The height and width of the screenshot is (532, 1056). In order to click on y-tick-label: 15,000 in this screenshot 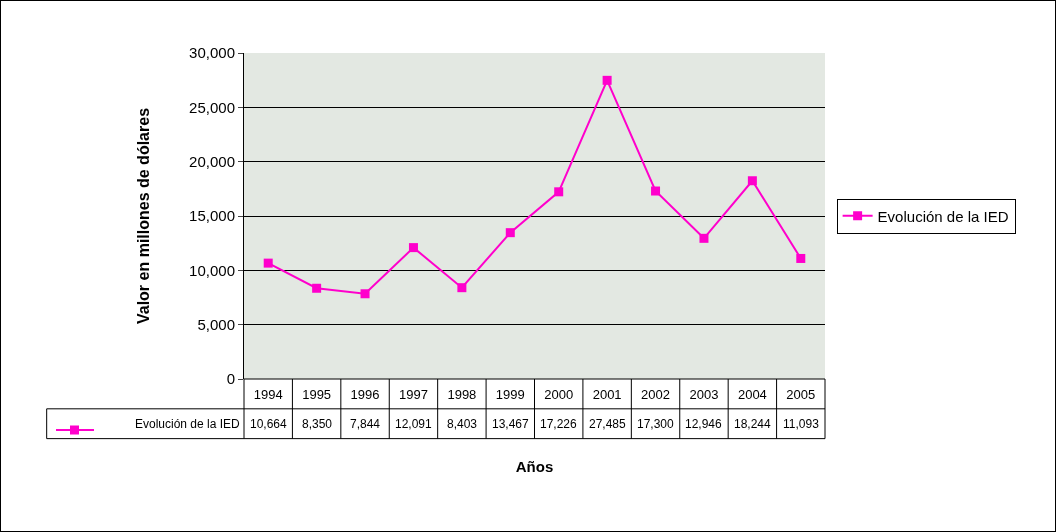, I will do `click(212, 216)`.